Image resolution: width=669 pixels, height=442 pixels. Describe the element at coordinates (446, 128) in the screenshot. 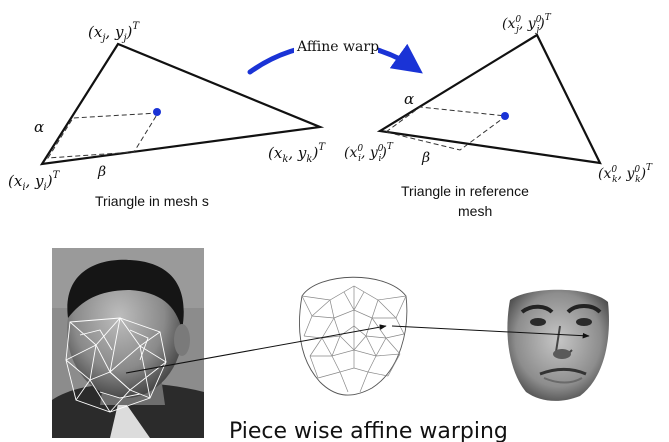

I see `right-parallelogram` at that location.